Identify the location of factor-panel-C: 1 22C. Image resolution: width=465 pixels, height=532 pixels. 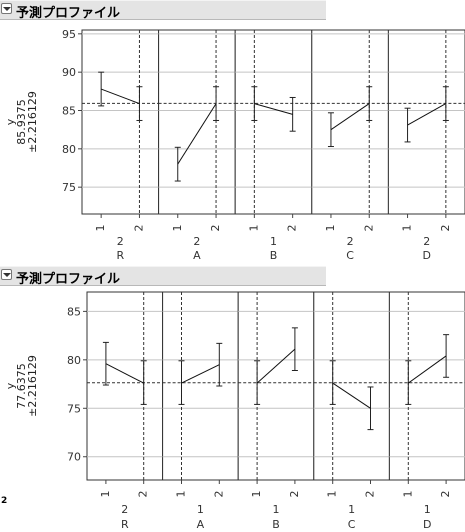
(350, 145).